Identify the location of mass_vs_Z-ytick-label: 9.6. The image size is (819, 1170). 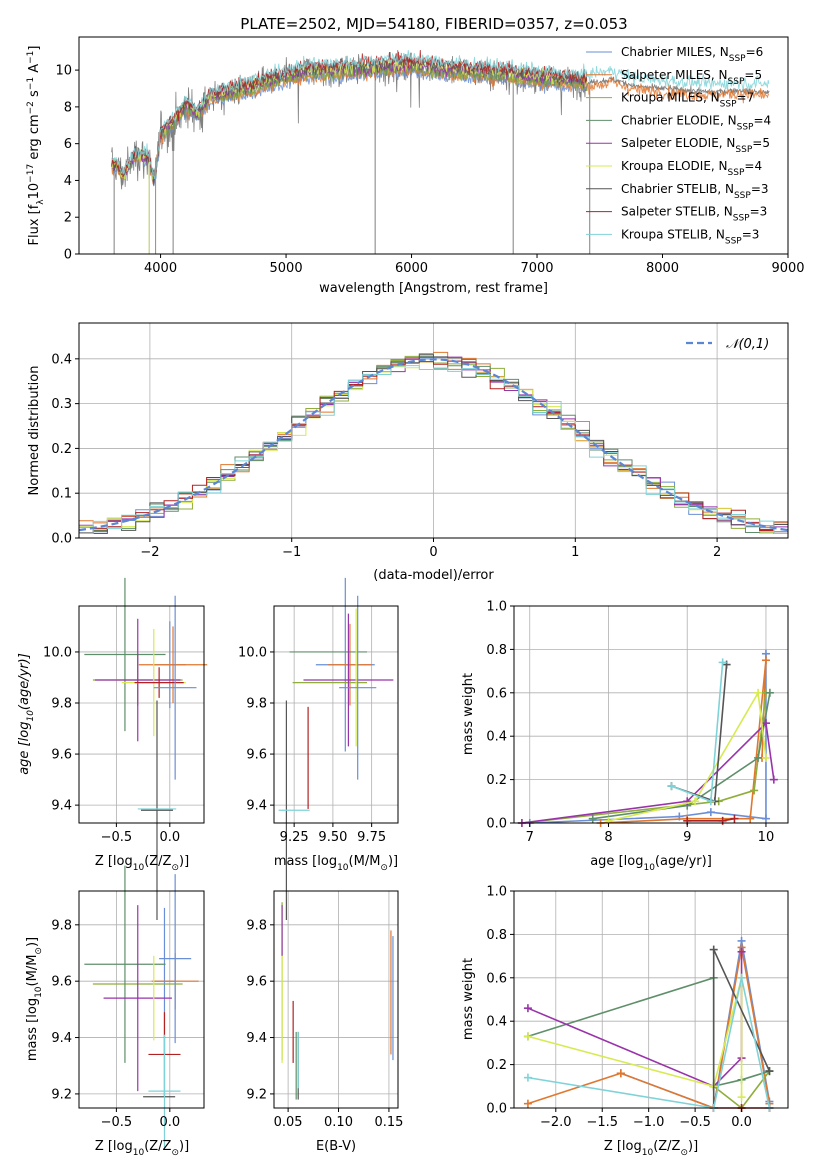
(61, 982).